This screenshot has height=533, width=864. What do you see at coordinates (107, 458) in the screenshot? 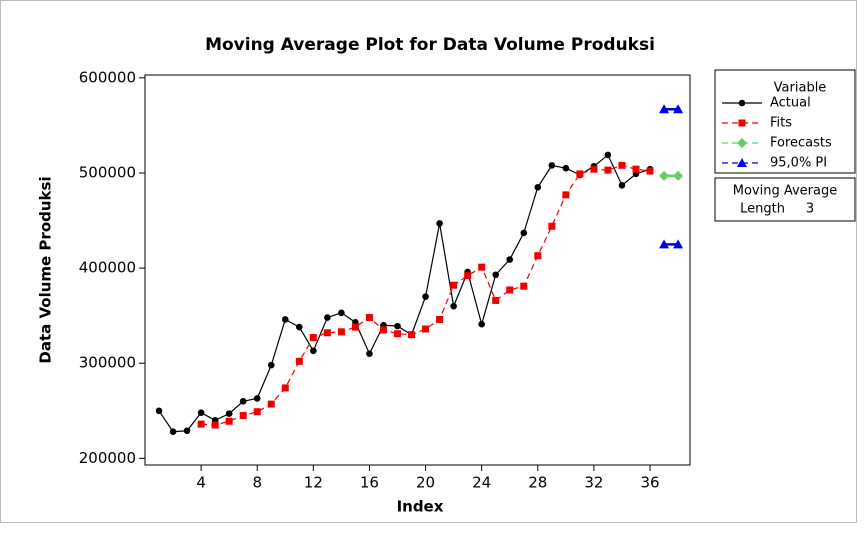
I see `y-tick-label: 200000` at bounding box center [107, 458].